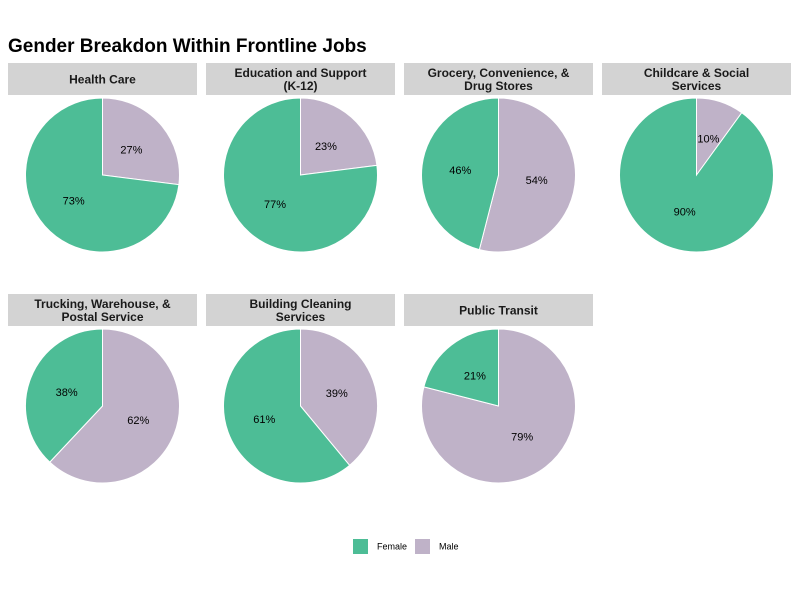  Describe the element at coordinates (300, 86) in the screenshot. I see `panel-title-line: (K-12)` at that location.